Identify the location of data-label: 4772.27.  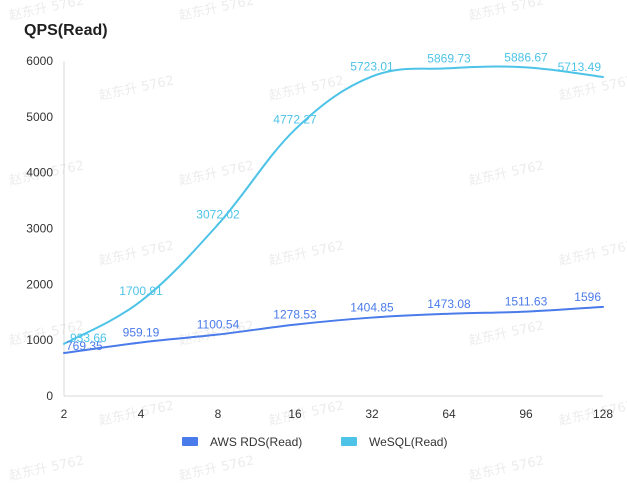
(295, 120).